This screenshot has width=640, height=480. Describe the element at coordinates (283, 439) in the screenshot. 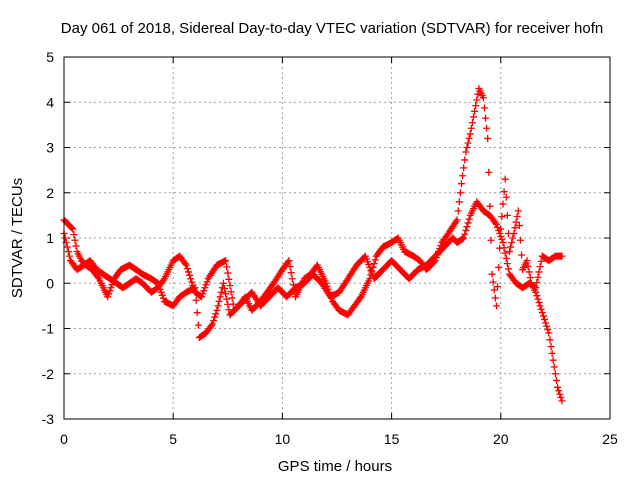

I see `x-tick-label: 10` at that location.